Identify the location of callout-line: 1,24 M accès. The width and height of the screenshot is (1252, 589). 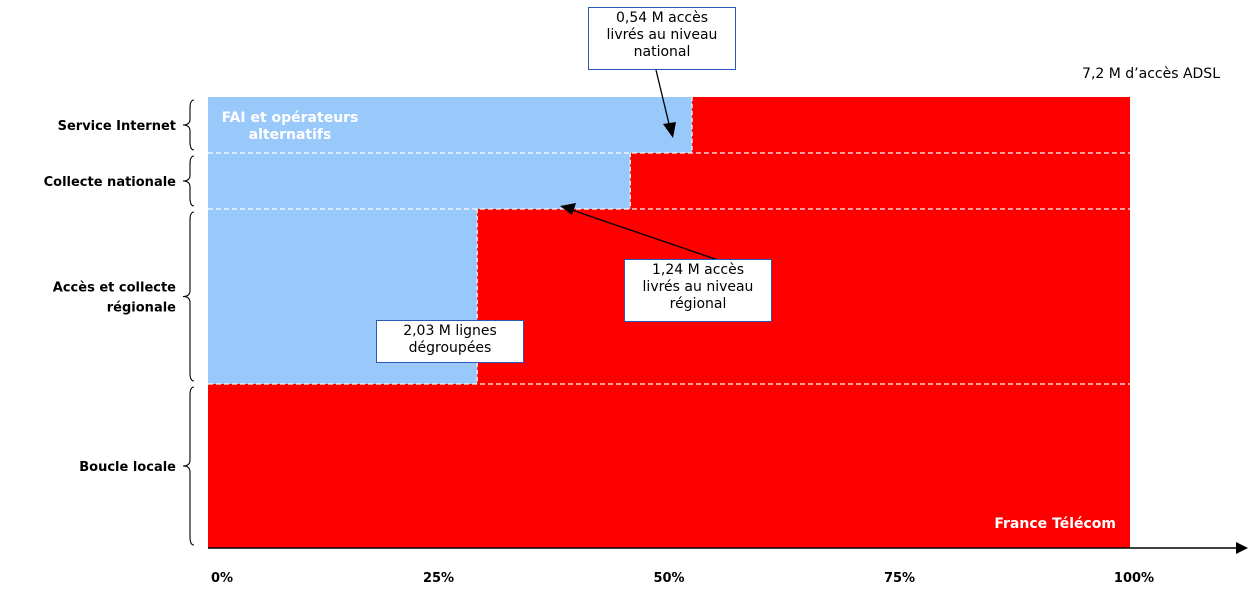
(698, 270).